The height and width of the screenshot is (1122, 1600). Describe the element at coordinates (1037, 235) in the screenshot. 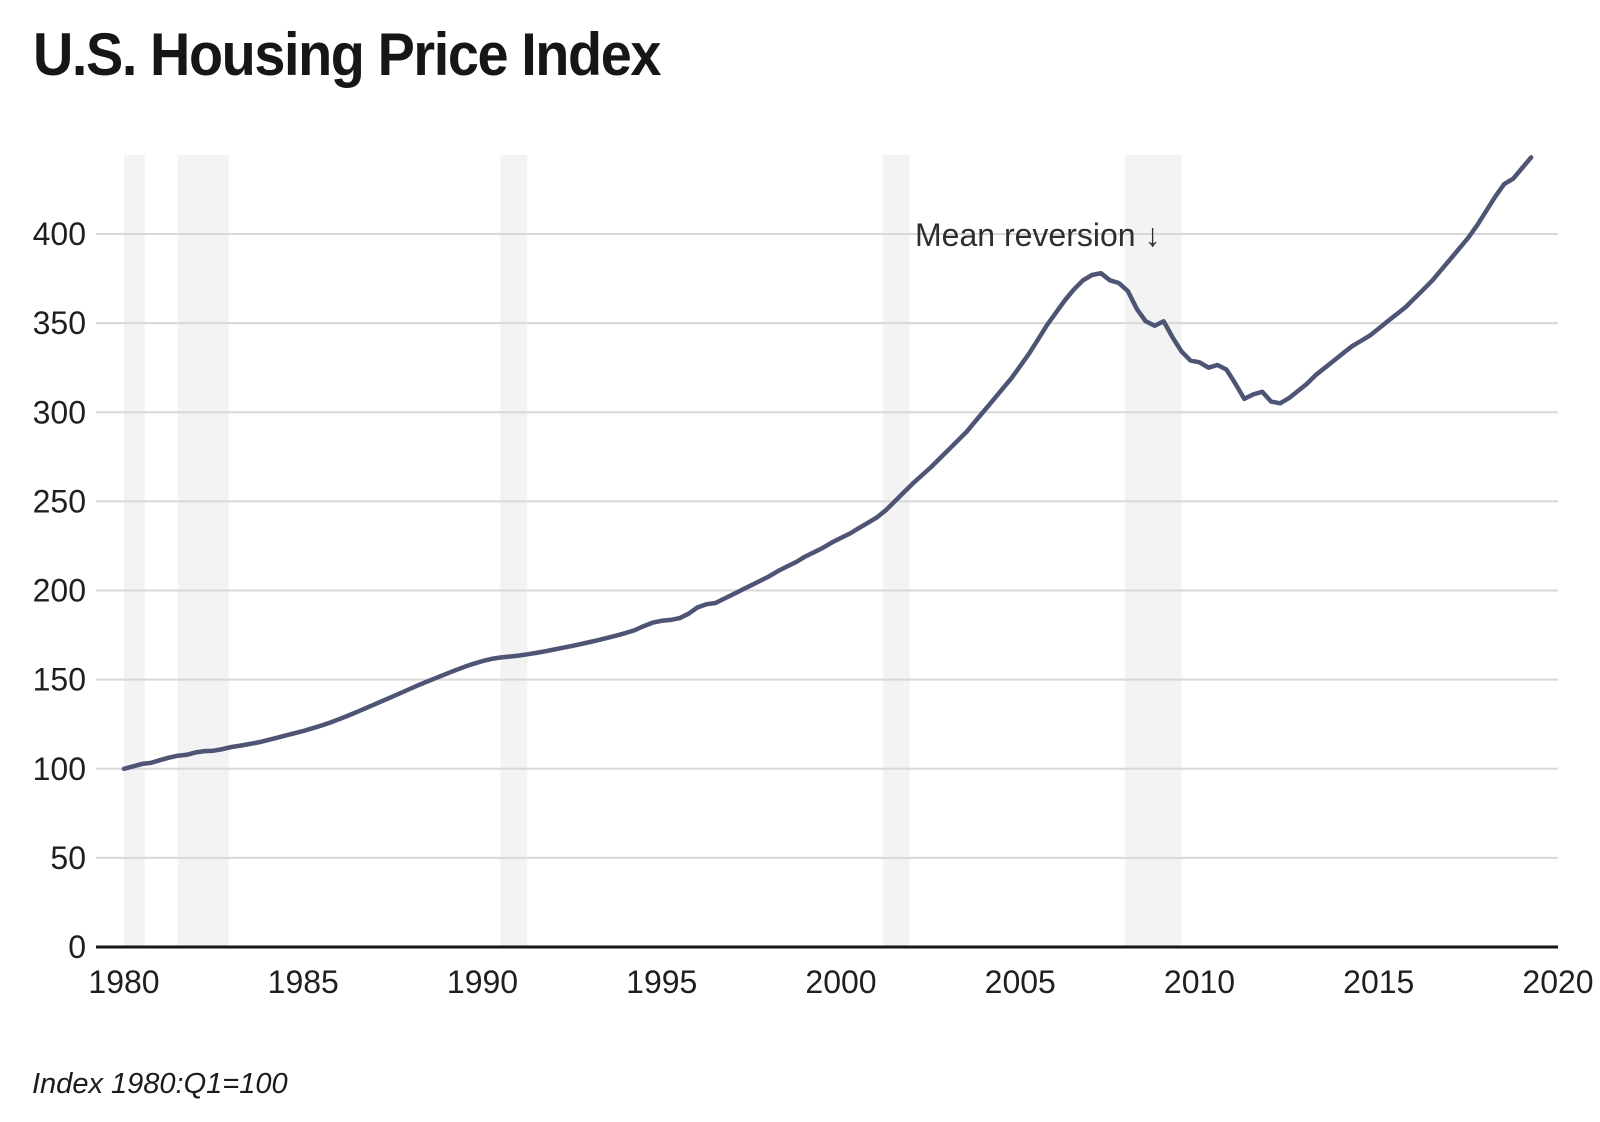

I see `mean-reversion-annotation: Mean reversion ↓` at that location.